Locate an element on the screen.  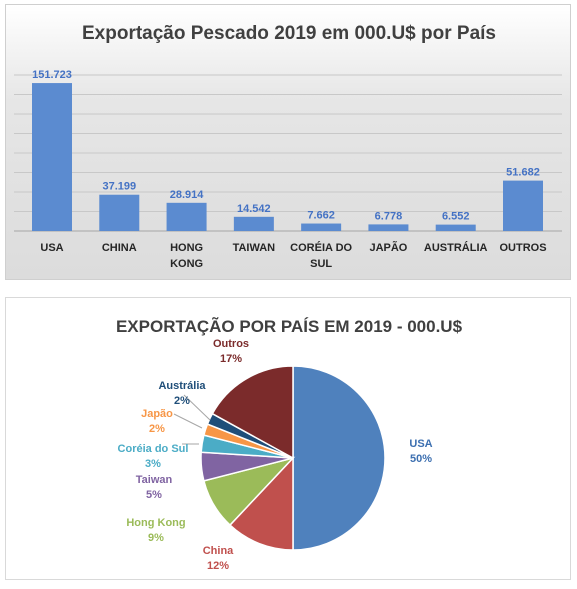
x-tick-label: AUSTRÁLIA is located at coordinates (456, 247).